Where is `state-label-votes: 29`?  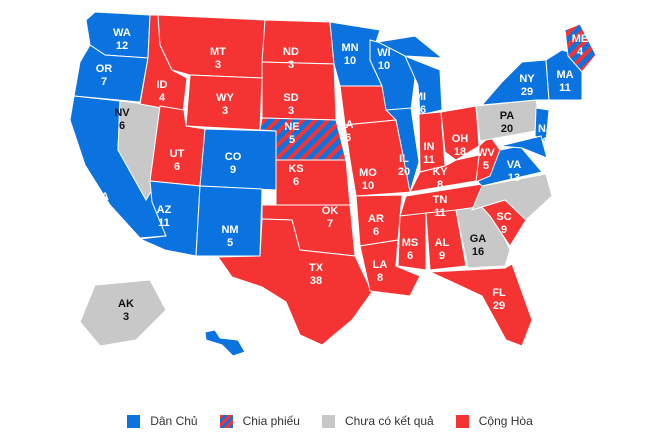
state-label-votes: 29 is located at coordinates (499, 306).